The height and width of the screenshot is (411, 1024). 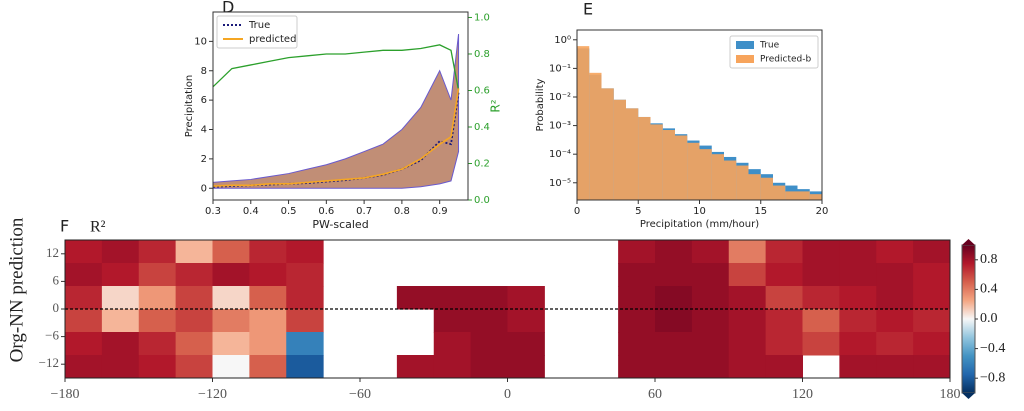 I want to click on y2-tick-label: 1.0, so click(x=482, y=17).